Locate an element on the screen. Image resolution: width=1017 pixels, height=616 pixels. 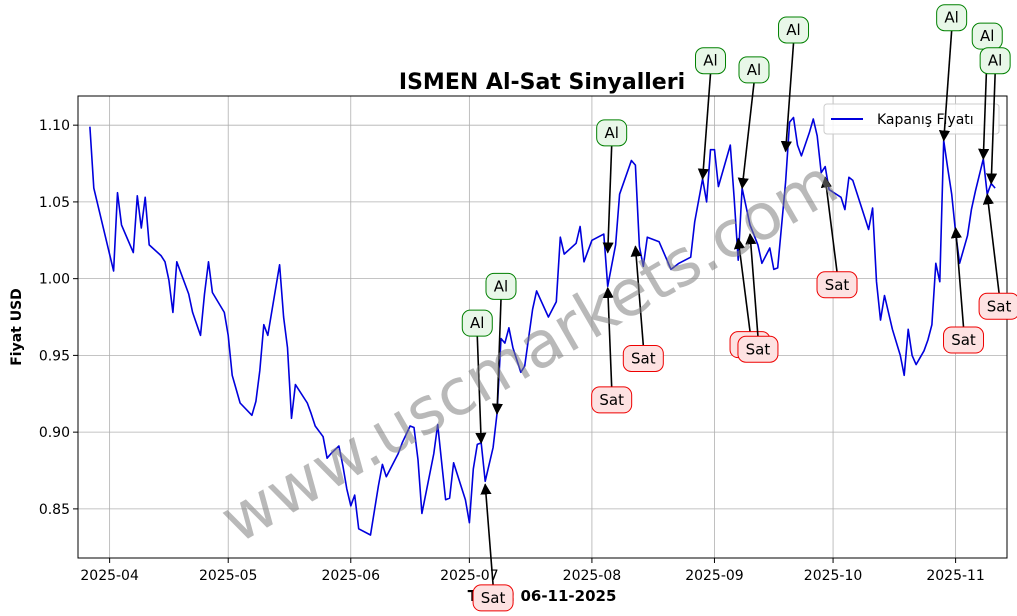
x-tick-label: 2025-07 is located at coordinates (469, 576).